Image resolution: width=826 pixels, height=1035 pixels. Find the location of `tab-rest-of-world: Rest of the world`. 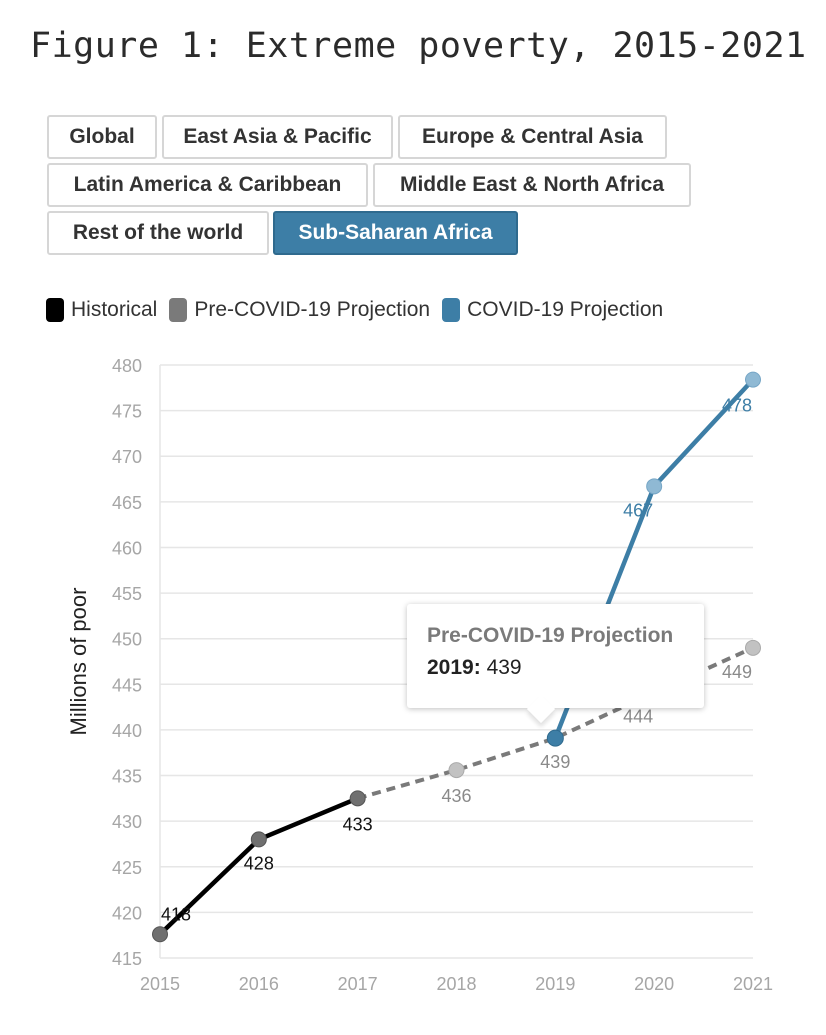

tab-rest-of-world: Rest of the world is located at coordinates (158, 233).